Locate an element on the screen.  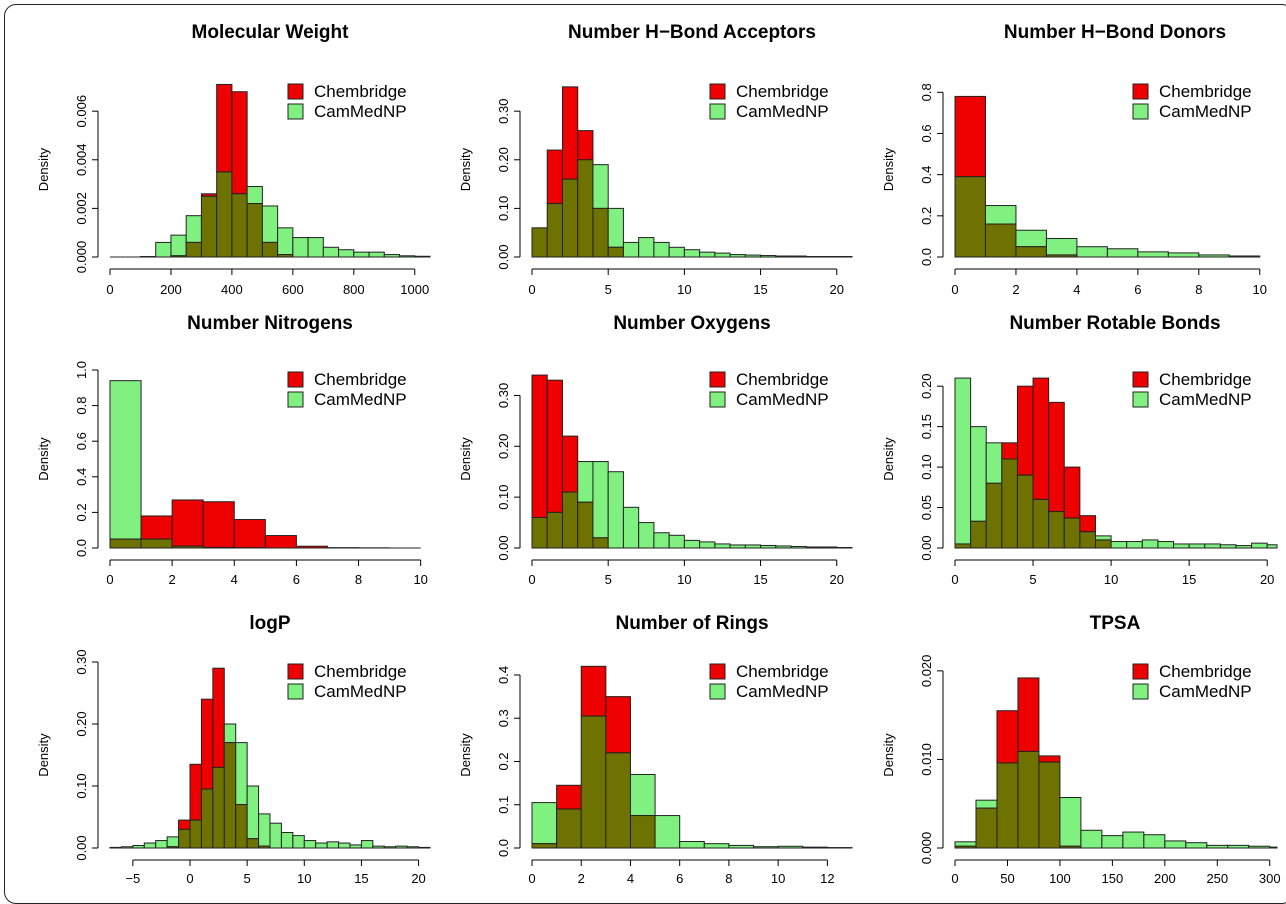
x-tick-label: −5 is located at coordinates (132, 878).